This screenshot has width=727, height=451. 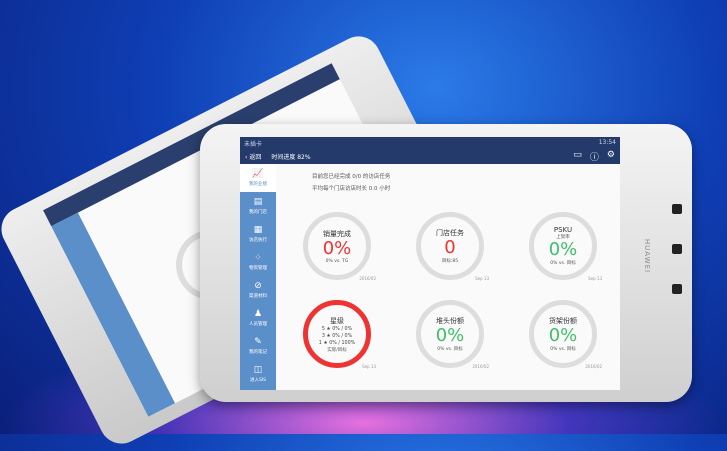 I want to click on card-title: 货架份额, so click(x=563, y=321).